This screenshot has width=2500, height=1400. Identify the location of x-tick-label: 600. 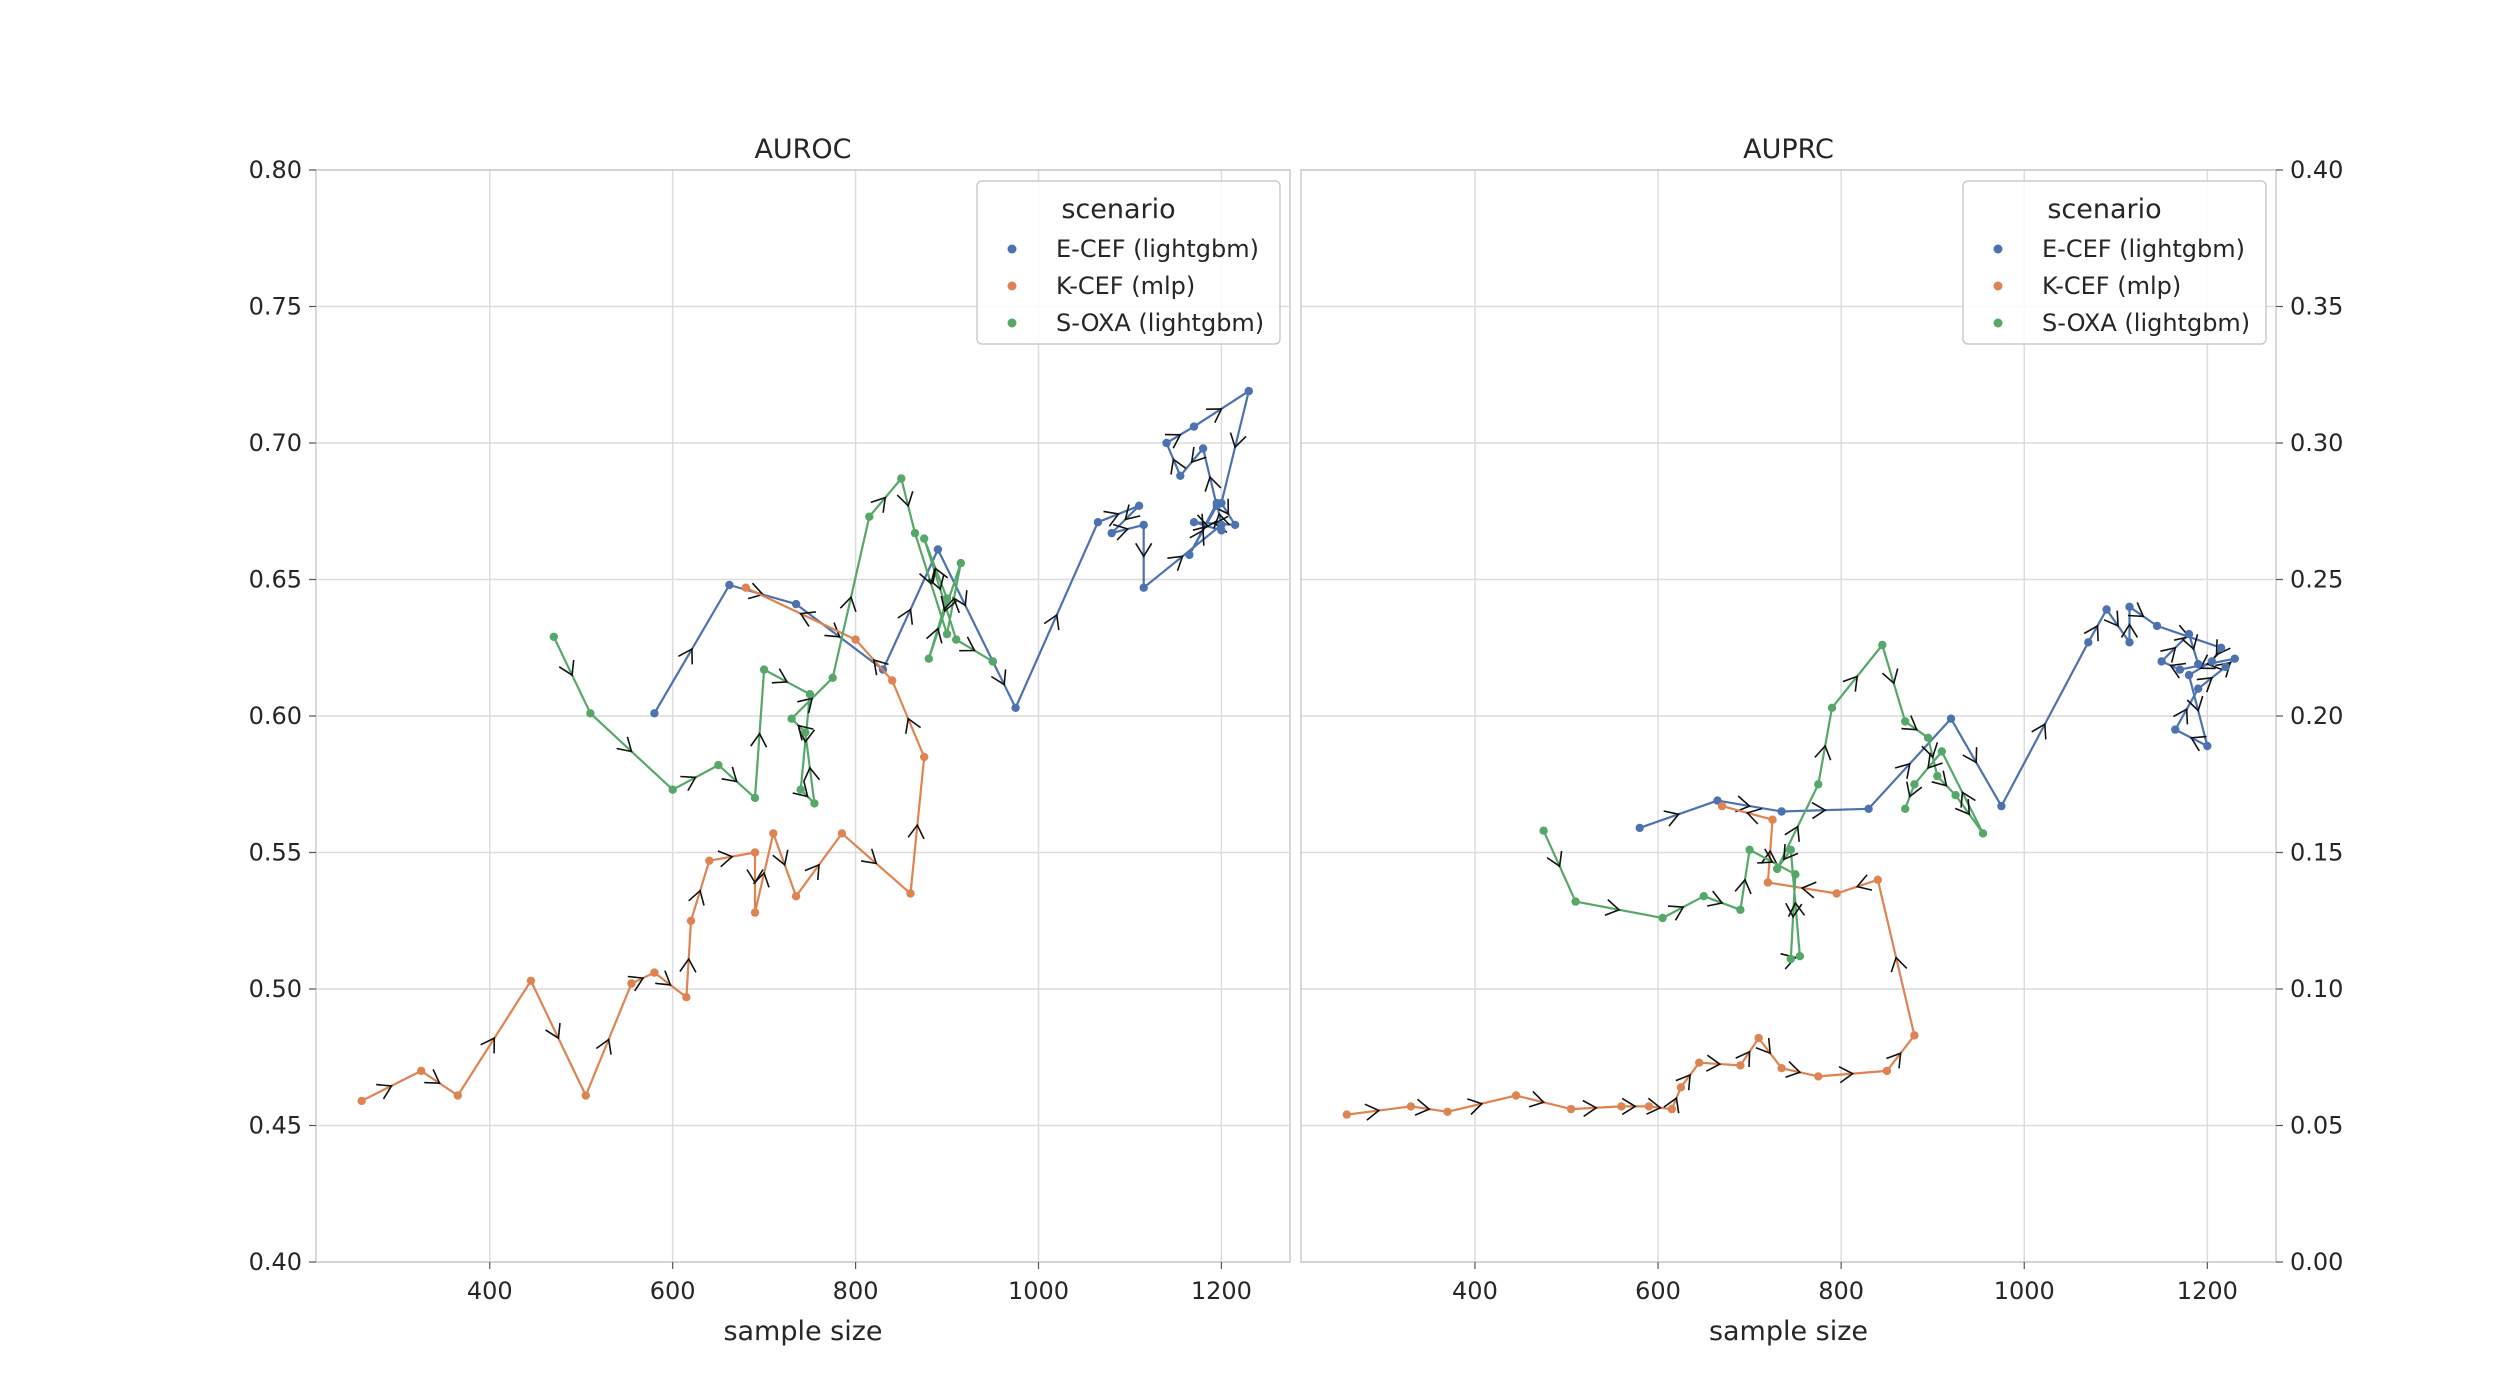
(1658, 1291).